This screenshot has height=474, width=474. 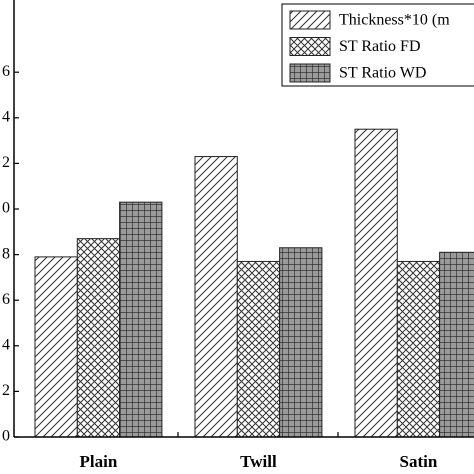 What do you see at coordinates (6, 253) in the screenshot?
I see `y-tick-label: 8` at bounding box center [6, 253].